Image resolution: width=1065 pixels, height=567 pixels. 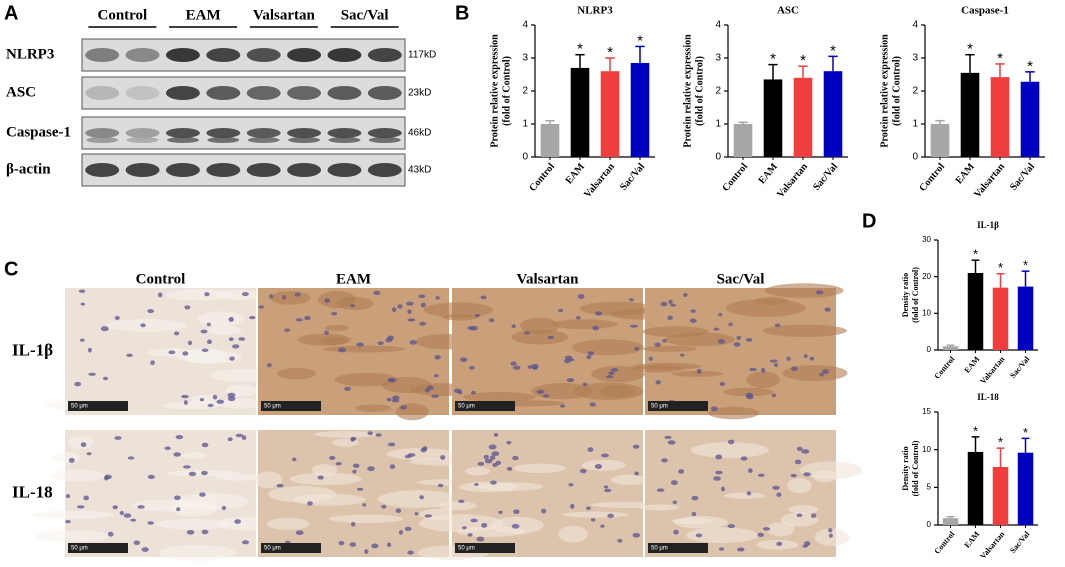 What do you see at coordinates (718, 58) in the screenshot?
I see `y-tick-label: 3` at bounding box center [718, 58].